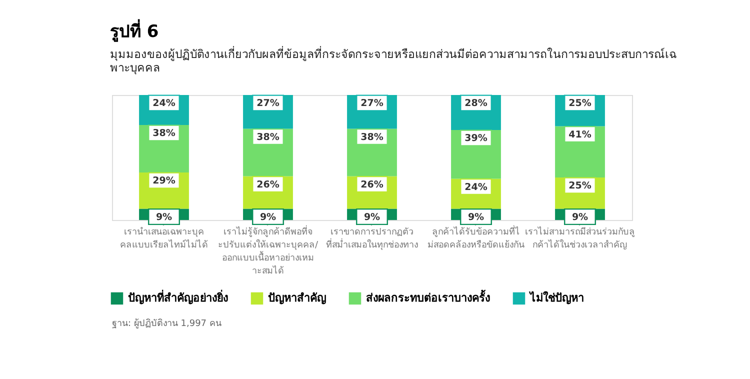 The width and height of the screenshot is (750, 379). I want to click on data-label: 39%, so click(476, 138).